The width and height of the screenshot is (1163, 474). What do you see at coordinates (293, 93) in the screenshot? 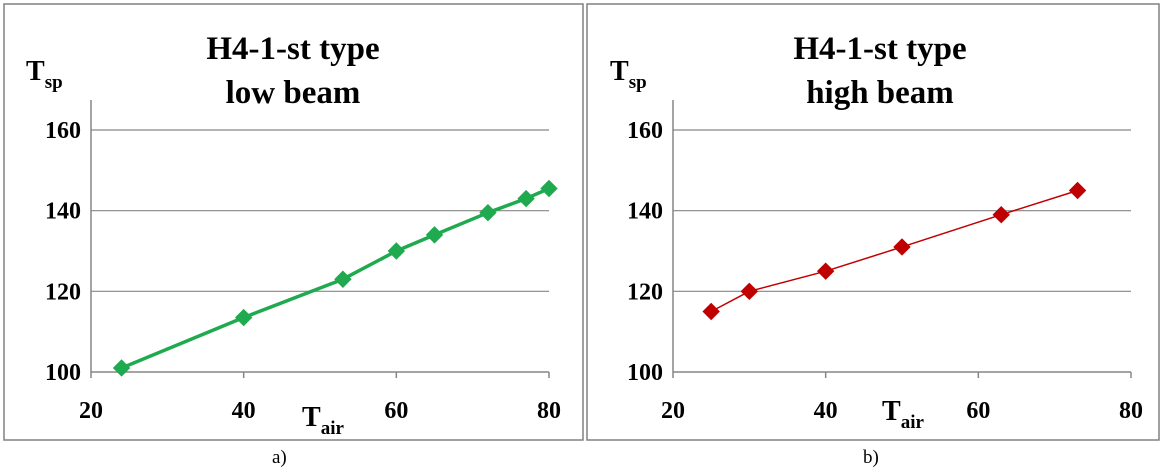
I see `chart-title-line2: low beam` at bounding box center [293, 93].